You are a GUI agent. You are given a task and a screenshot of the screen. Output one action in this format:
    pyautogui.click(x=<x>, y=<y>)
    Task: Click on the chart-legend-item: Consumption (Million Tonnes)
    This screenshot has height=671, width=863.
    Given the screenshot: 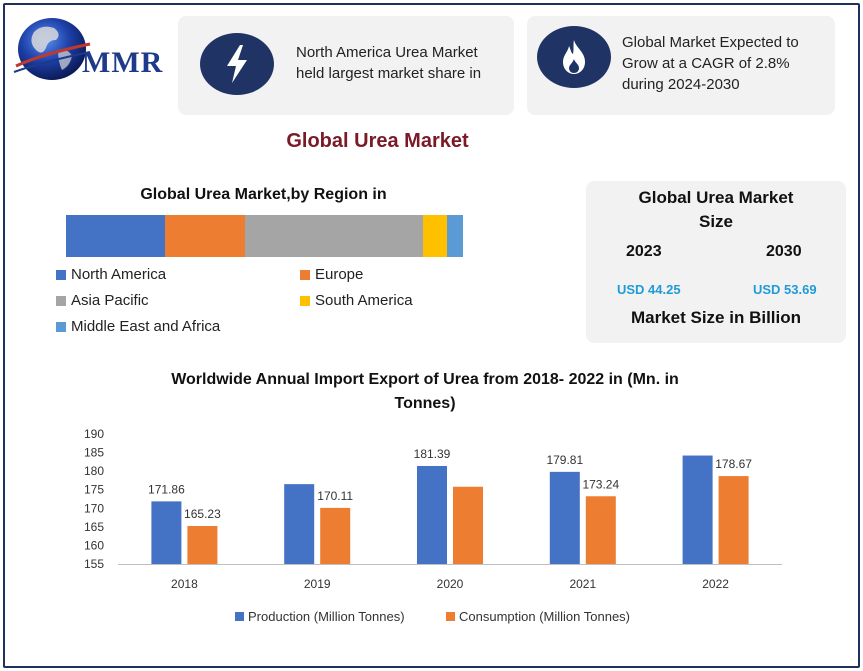 What is the action you would take?
    pyautogui.click(x=538, y=616)
    